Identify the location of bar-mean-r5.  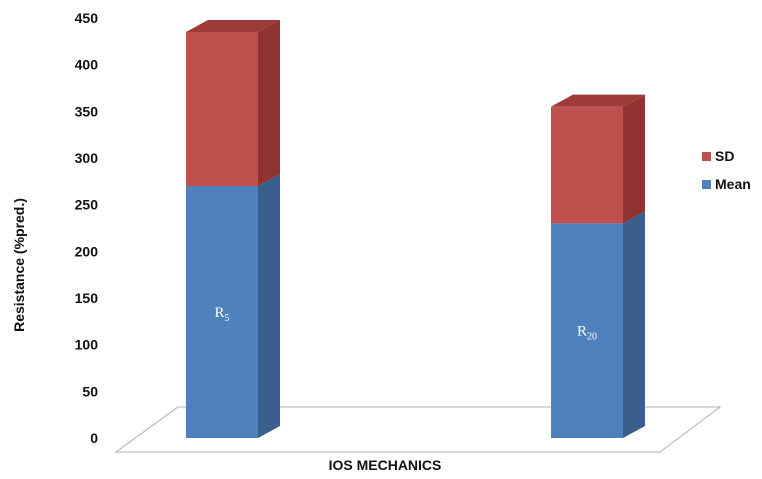
(222, 312).